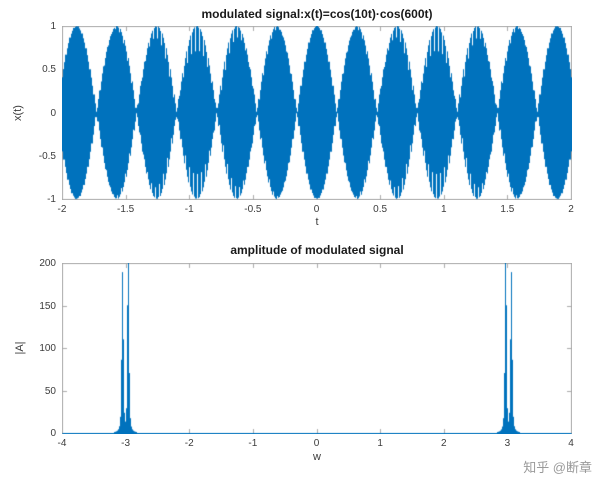 The height and width of the screenshot is (480, 600). What do you see at coordinates (126, 209) in the screenshot?
I see `x-tick-label: -1.5` at bounding box center [126, 209].